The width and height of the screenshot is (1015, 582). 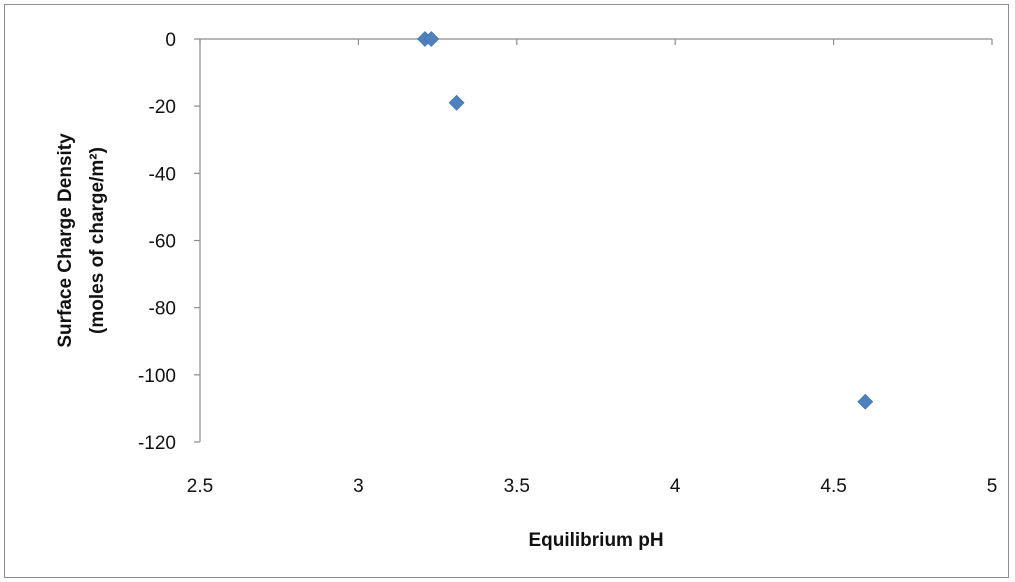 What do you see at coordinates (200, 486) in the screenshot?
I see `x-tick-label: 2.5` at bounding box center [200, 486].